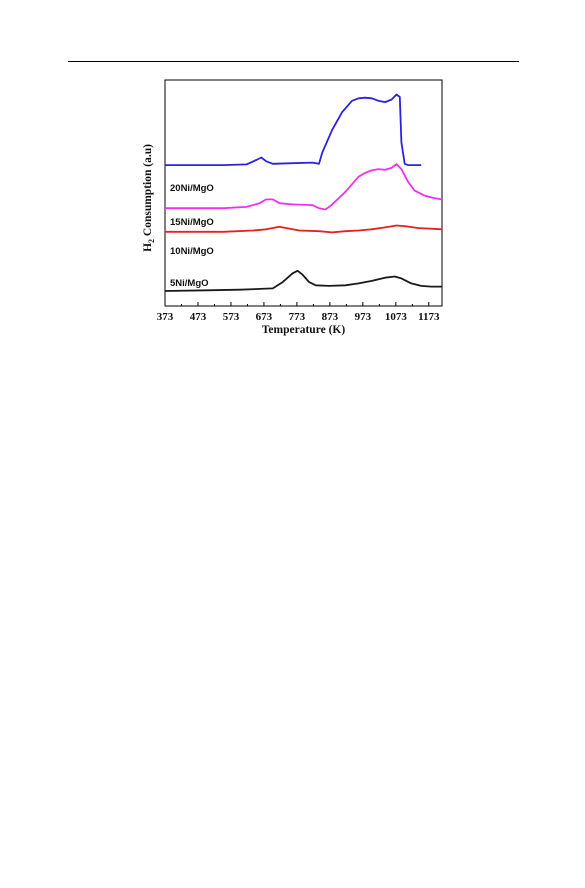 The image size is (585, 888). I want to click on y-axis-title-main: H, so click(148, 247).